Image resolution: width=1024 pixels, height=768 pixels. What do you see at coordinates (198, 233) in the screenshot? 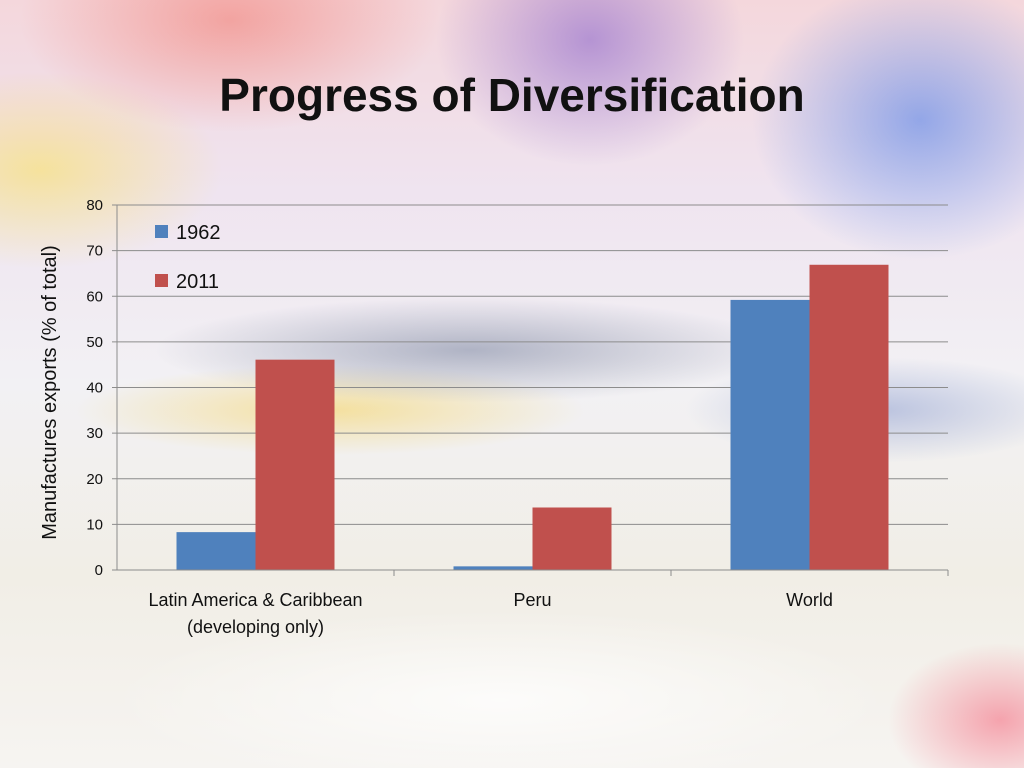
I see `legend-label-1962: 1962` at bounding box center [198, 233].